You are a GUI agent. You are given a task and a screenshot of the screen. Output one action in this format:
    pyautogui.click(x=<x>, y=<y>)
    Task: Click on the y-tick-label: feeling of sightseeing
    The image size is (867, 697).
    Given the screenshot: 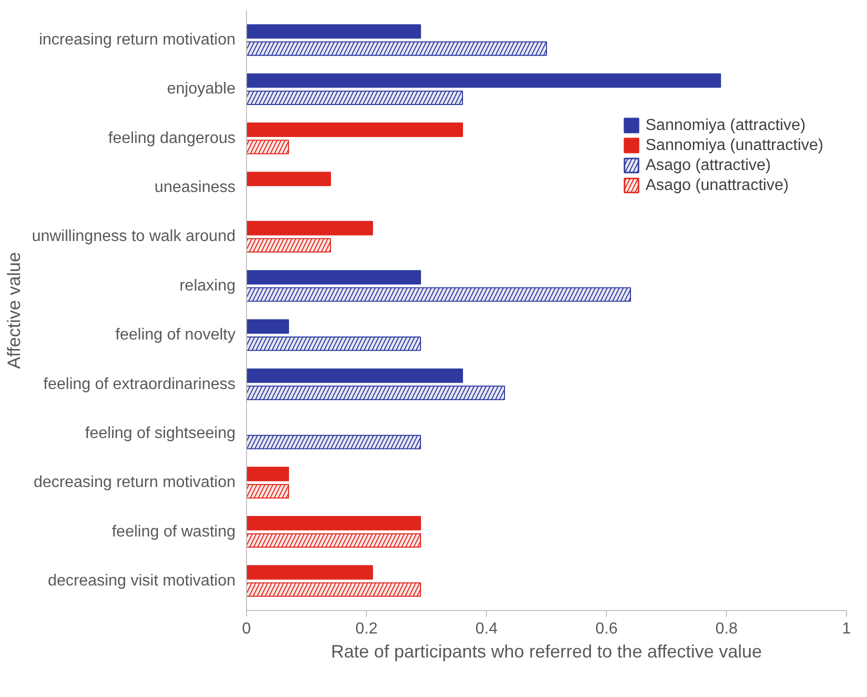 What is the action you would take?
    pyautogui.click(x=160, y=433)
    